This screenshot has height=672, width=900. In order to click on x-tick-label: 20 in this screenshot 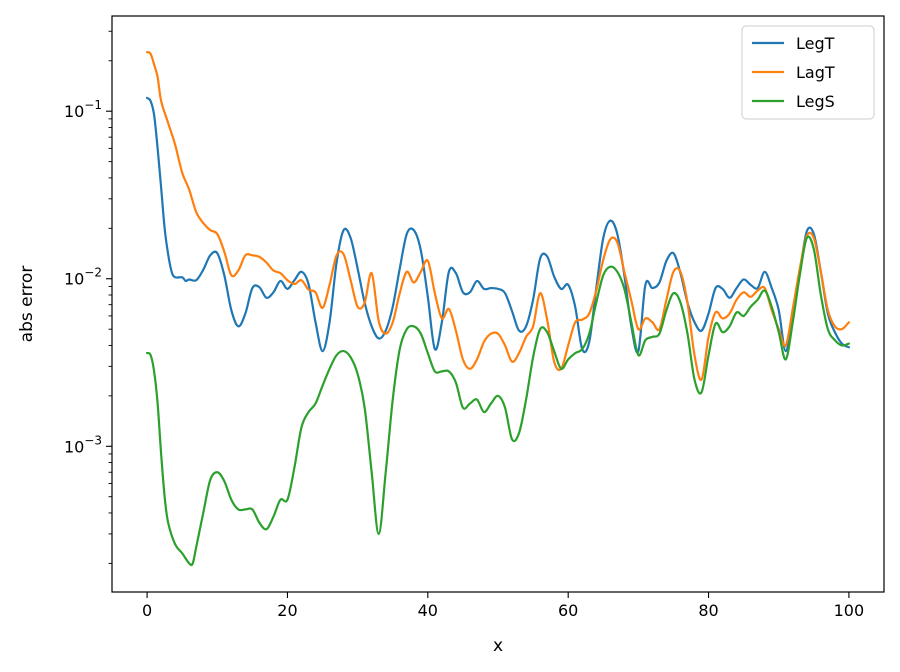, I will do `click(287, 610)`.